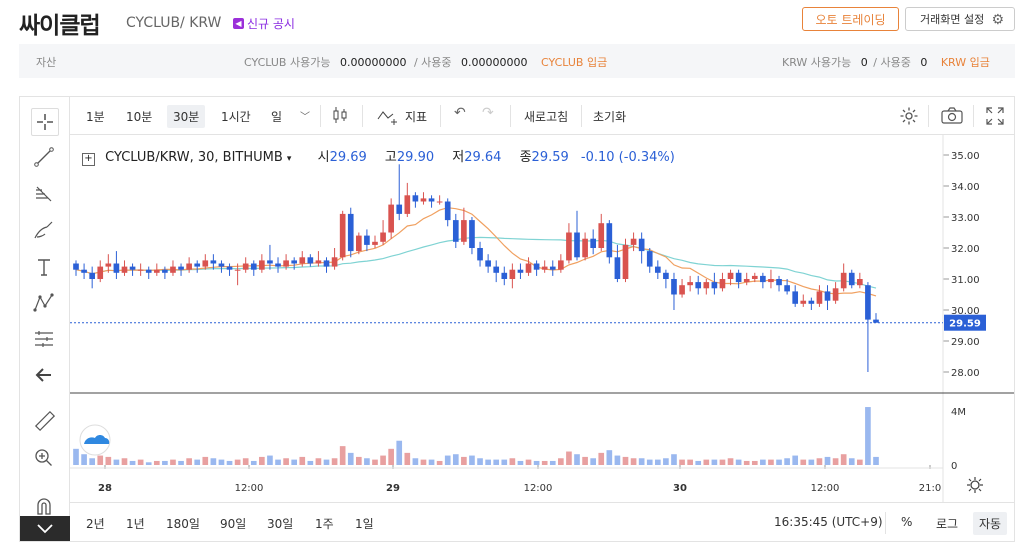  What do you see at coordinates (95, 117) in the screenshot?
I see `interval-1m: 1분` at bounding box center [95, 117].